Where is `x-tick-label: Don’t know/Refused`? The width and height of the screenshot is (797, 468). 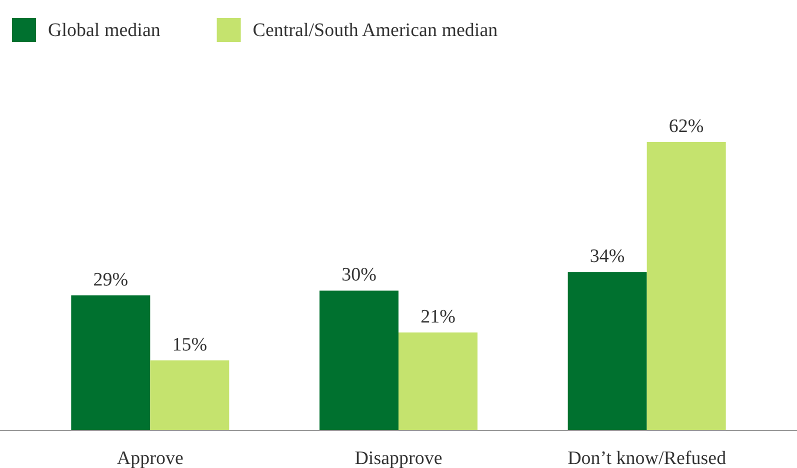
x-tick-label: Don’t know/Refused is located at coordinates (647, 458).